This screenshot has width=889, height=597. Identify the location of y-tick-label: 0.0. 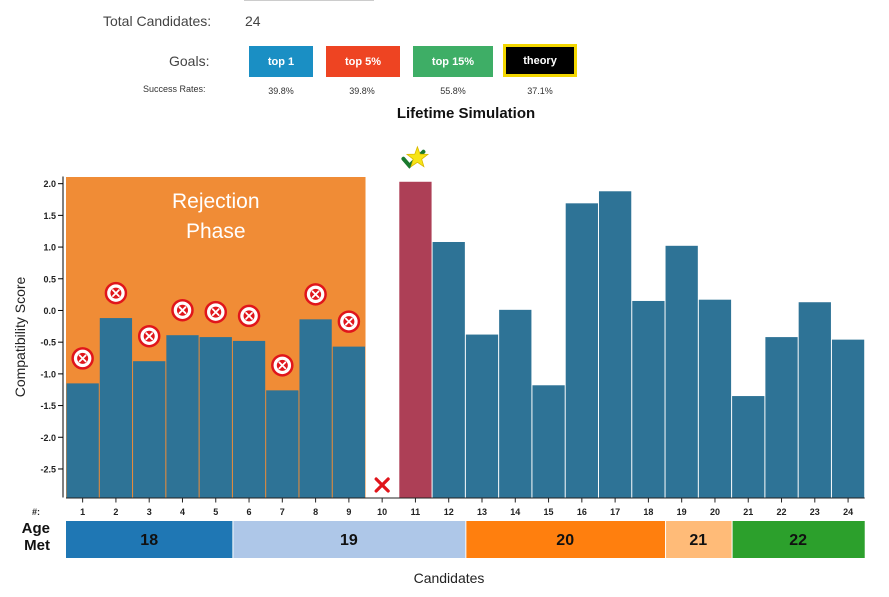
(49, 311).